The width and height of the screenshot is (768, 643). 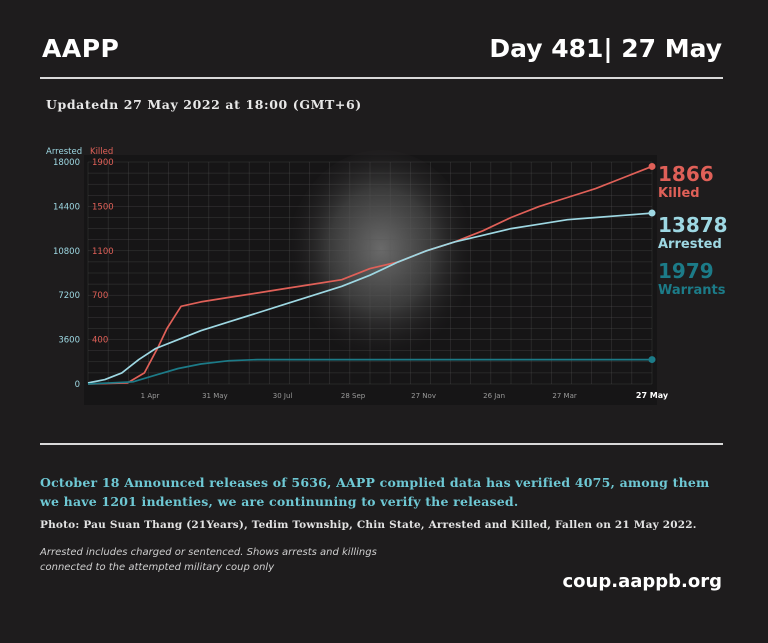 What do you see at coordinates (686, 174) in the screenshot?
I see `series-value-killed: 1866` at bounding box center [686, 174].